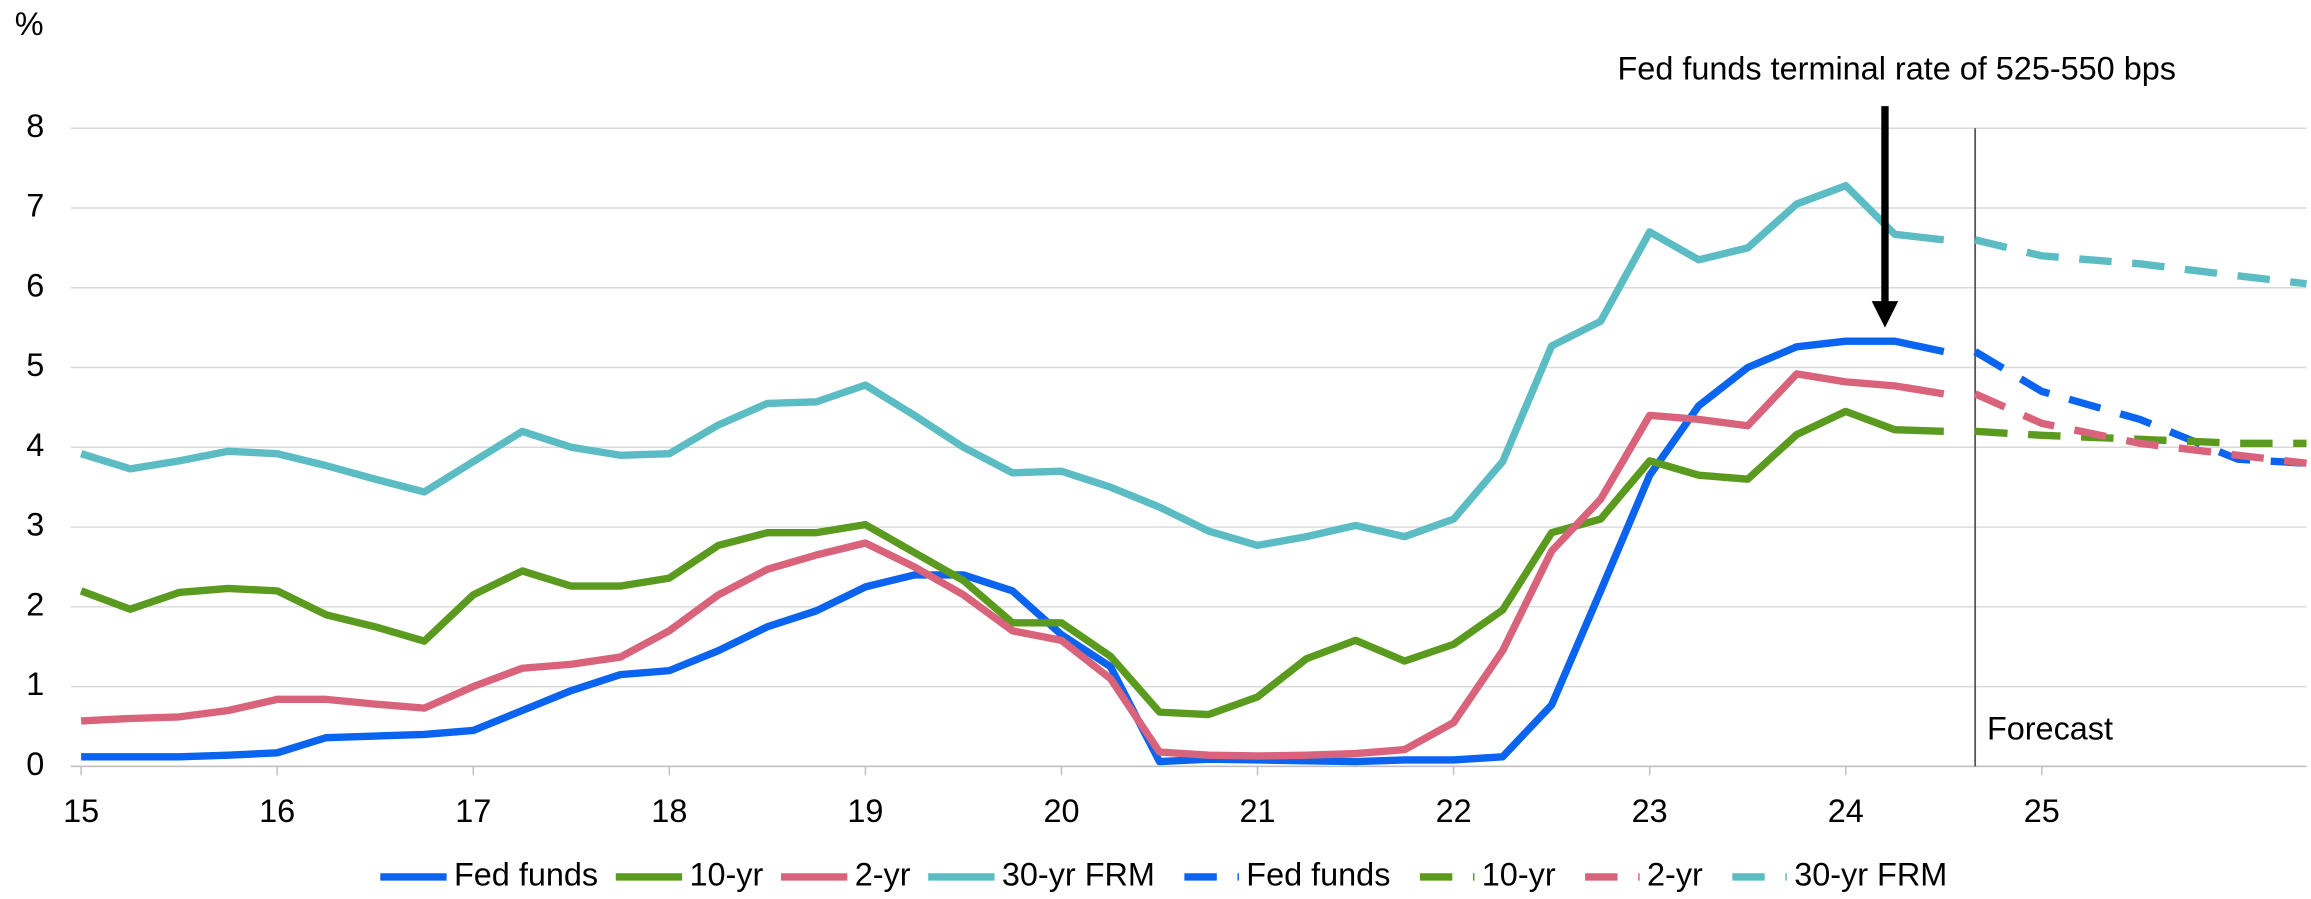 The height and width of the screenshot is (899, 2311). What do you see at coordinates (81, 811) in the screenshot?
I see `x-tick-label: 15` at bounding box center [81, 811].